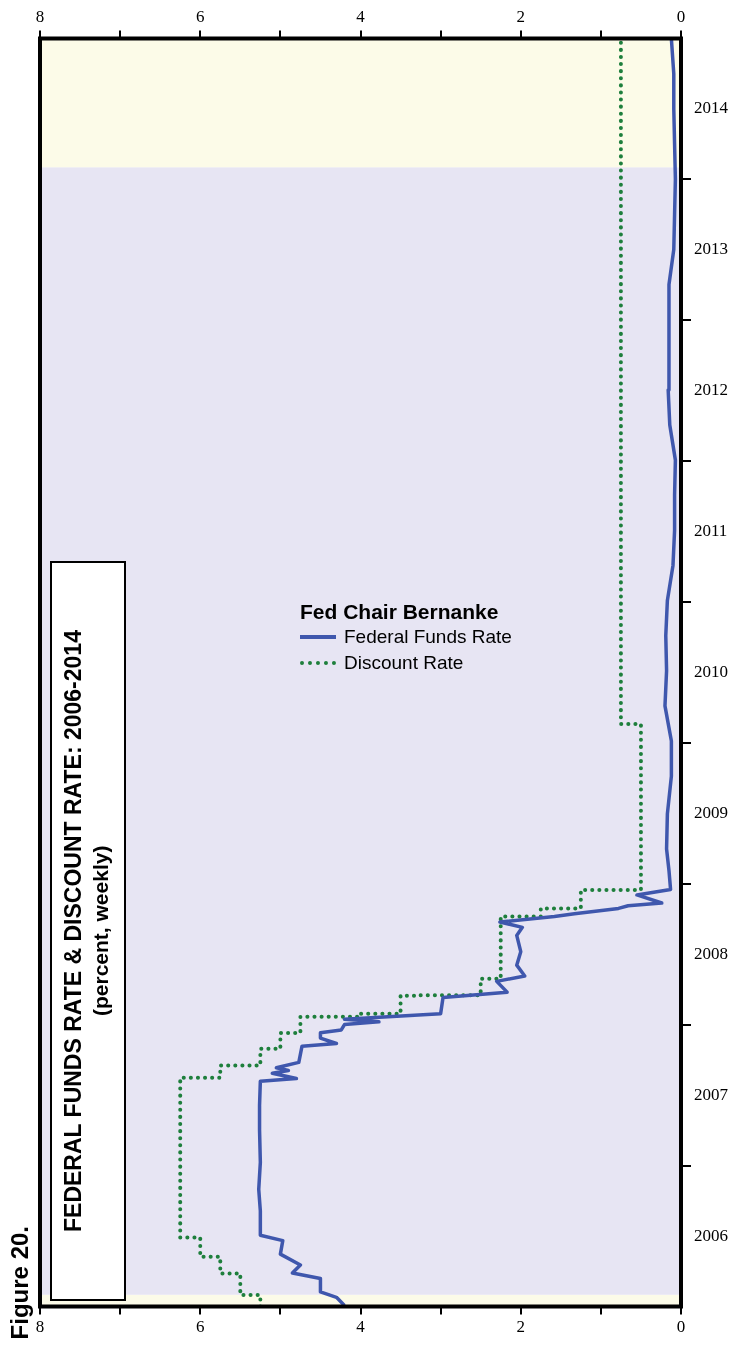 This screenshot has width=735, height=1345. Describe the element at coordinates (681, 1327) in the screenshot. I see `x2-tick-label: 0` at that location.